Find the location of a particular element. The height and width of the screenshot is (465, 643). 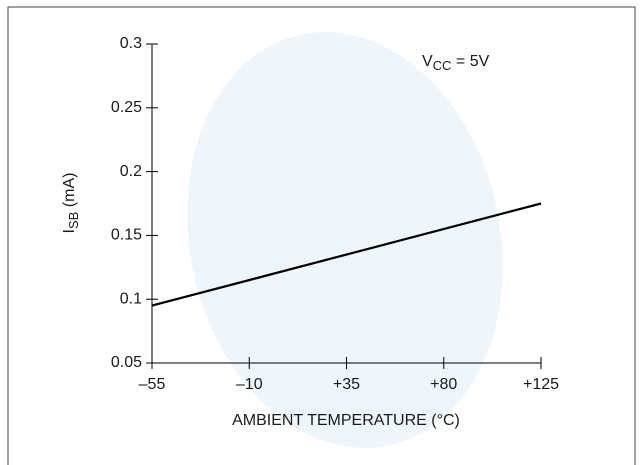

y-tick-label: 0.2 is located at coordinates (131, 171).